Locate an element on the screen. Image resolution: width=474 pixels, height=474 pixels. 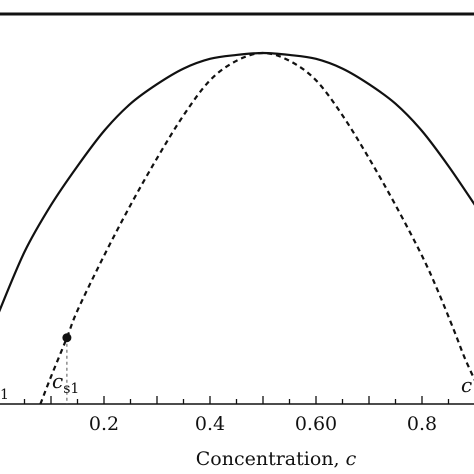
x-tick-label: 0.60 is located at coordinates (316, 424).